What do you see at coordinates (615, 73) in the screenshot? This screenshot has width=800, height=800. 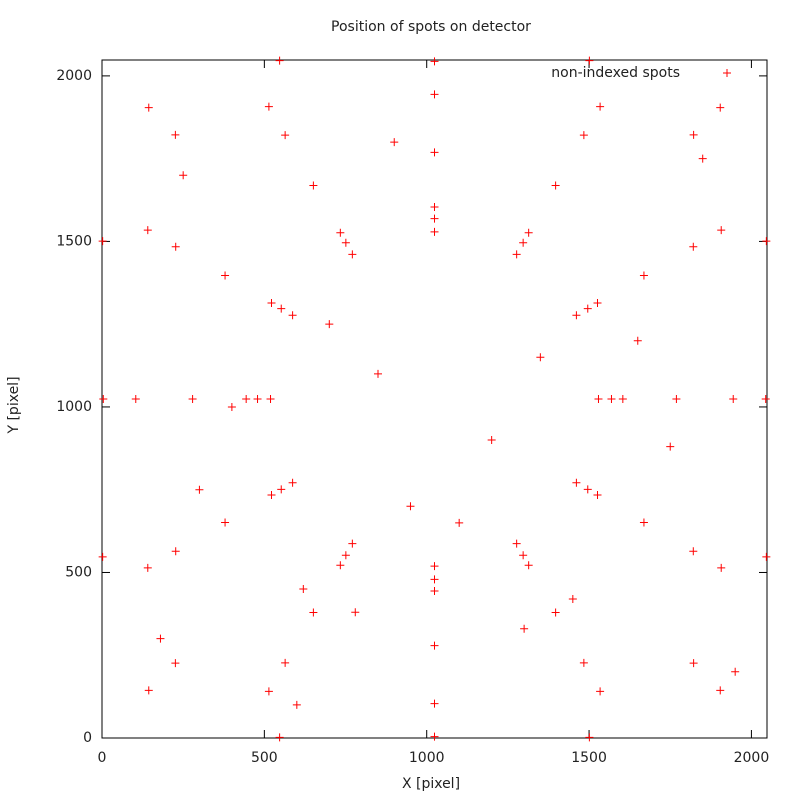 I see `legend-label: non-indexed spots` at bounding box center [615, 73].